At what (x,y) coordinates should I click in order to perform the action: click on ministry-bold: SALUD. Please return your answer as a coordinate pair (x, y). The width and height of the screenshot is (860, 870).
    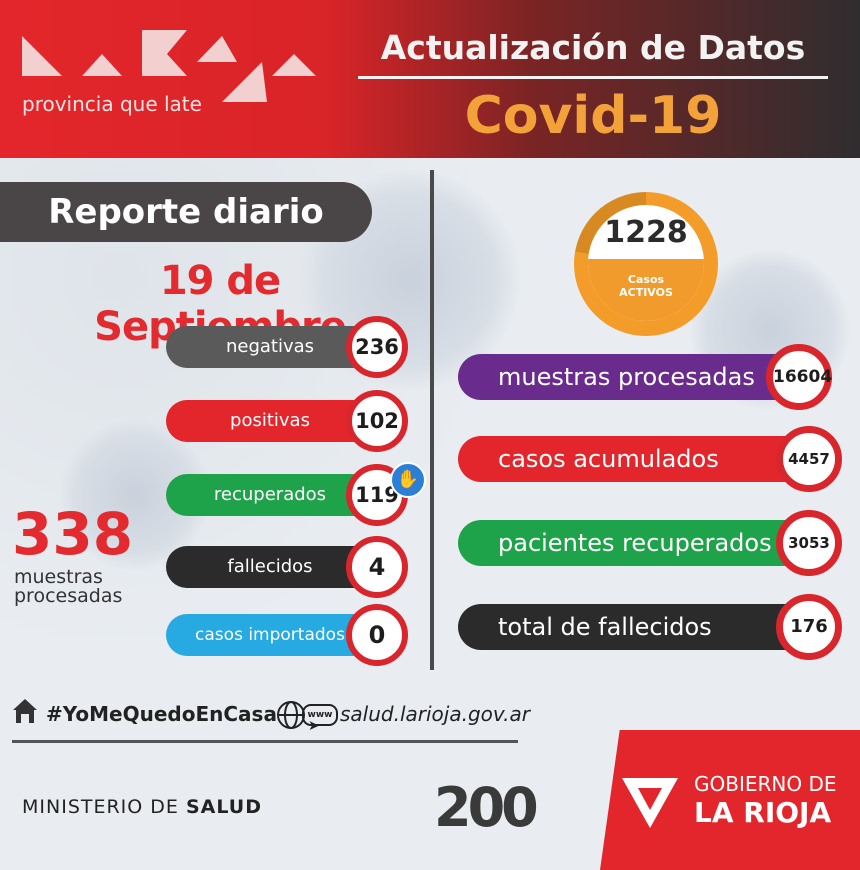
    Looking at the image, I should click on (223, 807).